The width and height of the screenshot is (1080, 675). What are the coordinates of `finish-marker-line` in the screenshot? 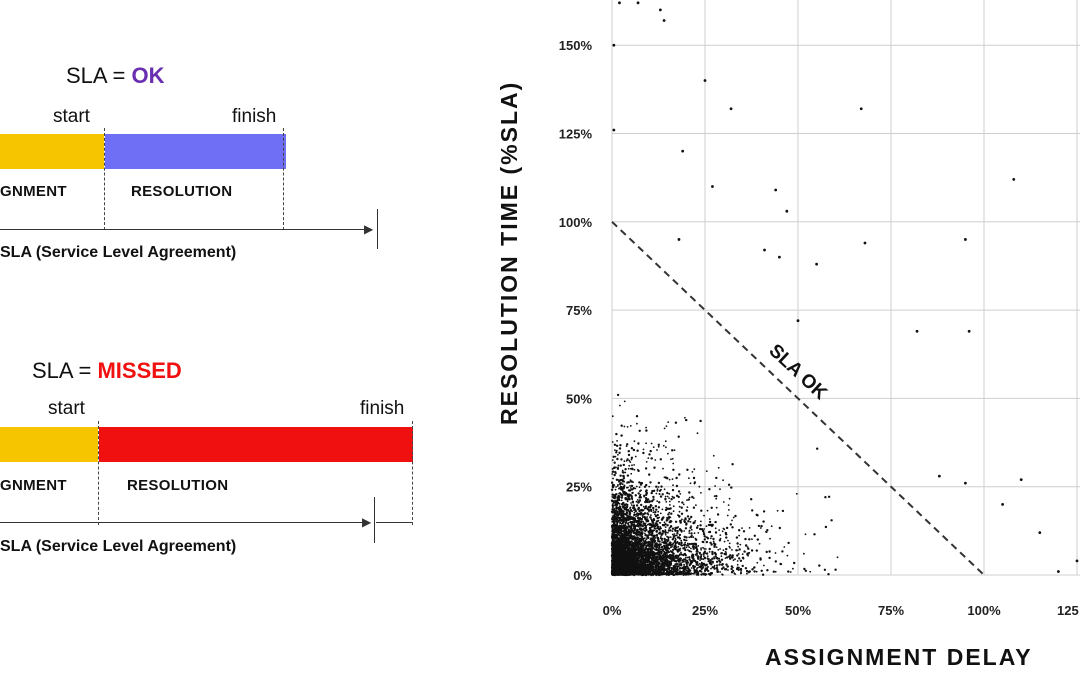 It's located at (283, 179).